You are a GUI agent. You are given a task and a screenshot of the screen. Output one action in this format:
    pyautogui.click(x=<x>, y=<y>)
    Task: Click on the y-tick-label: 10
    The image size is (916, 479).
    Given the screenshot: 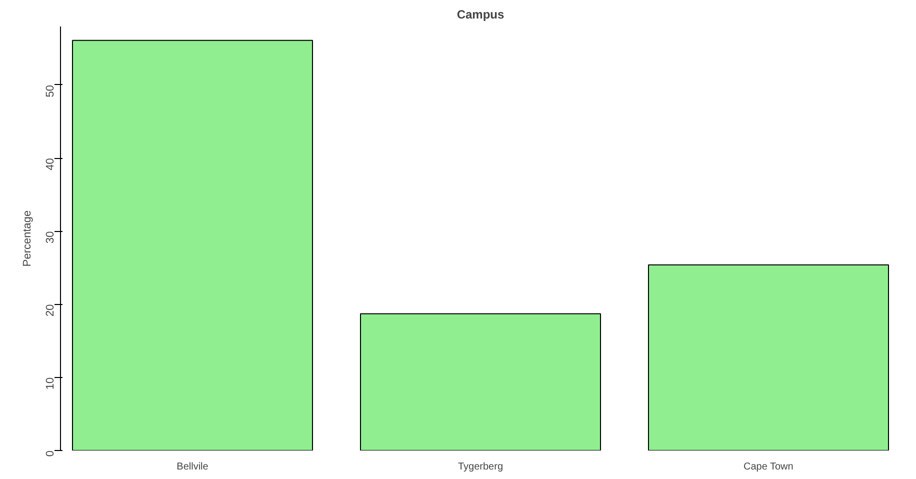 What is the action you would take?
    pyautogui.click(x=50, y=383)
    